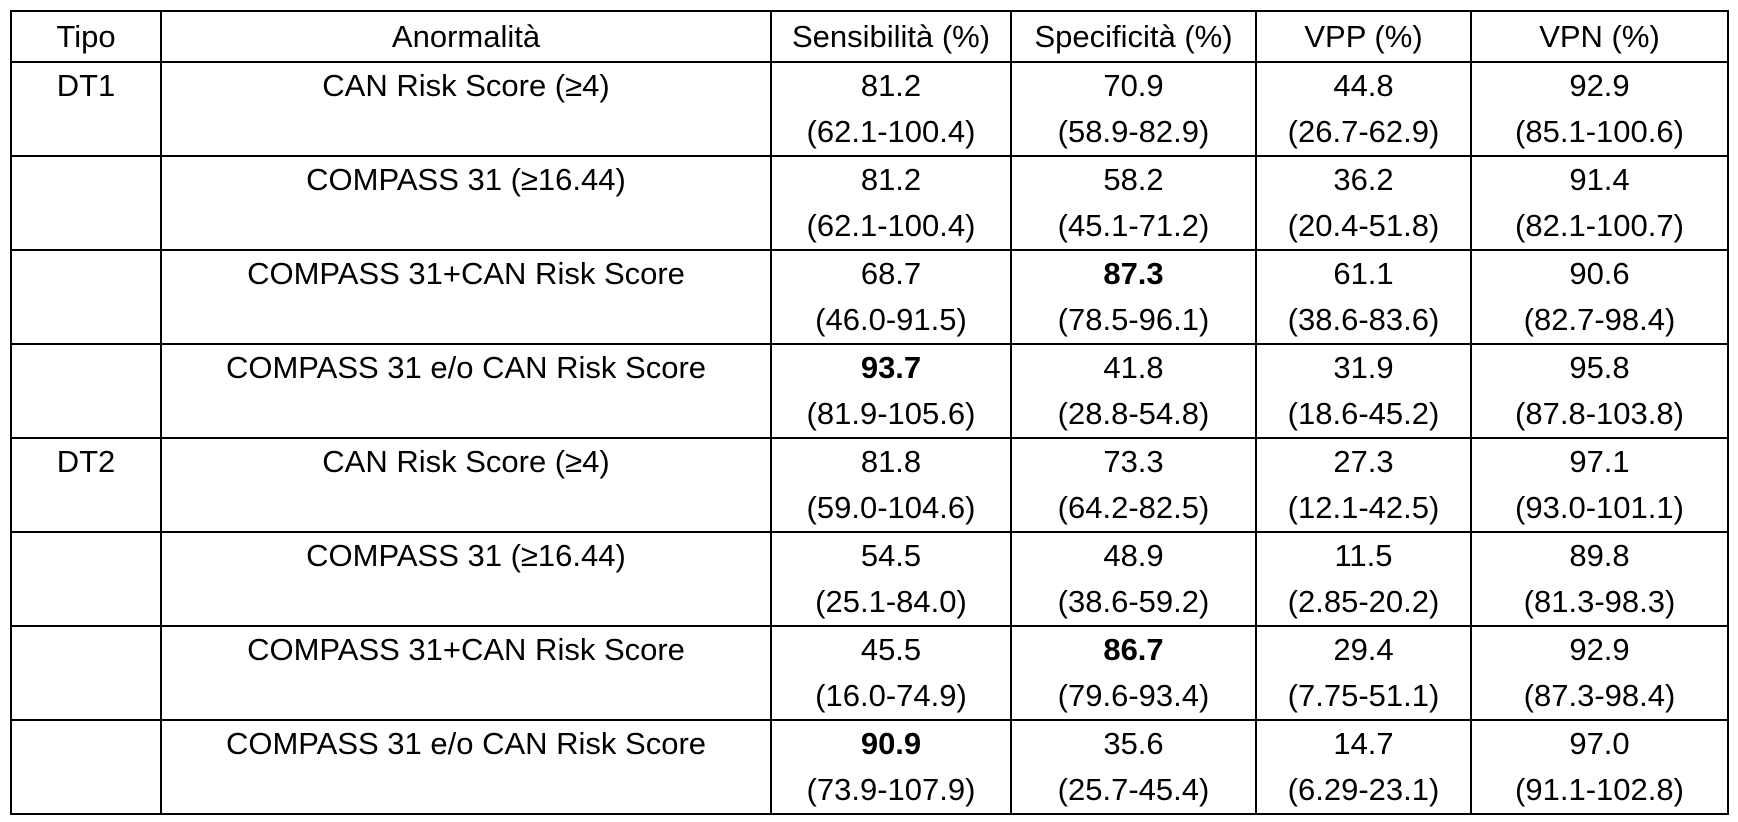 This screenshot has height=822, width=1738. Describe the element at coordinates (891, 413) in the screenshot. I see `sensibilita-confidence-interval: (81.9-105.6)` at that location.